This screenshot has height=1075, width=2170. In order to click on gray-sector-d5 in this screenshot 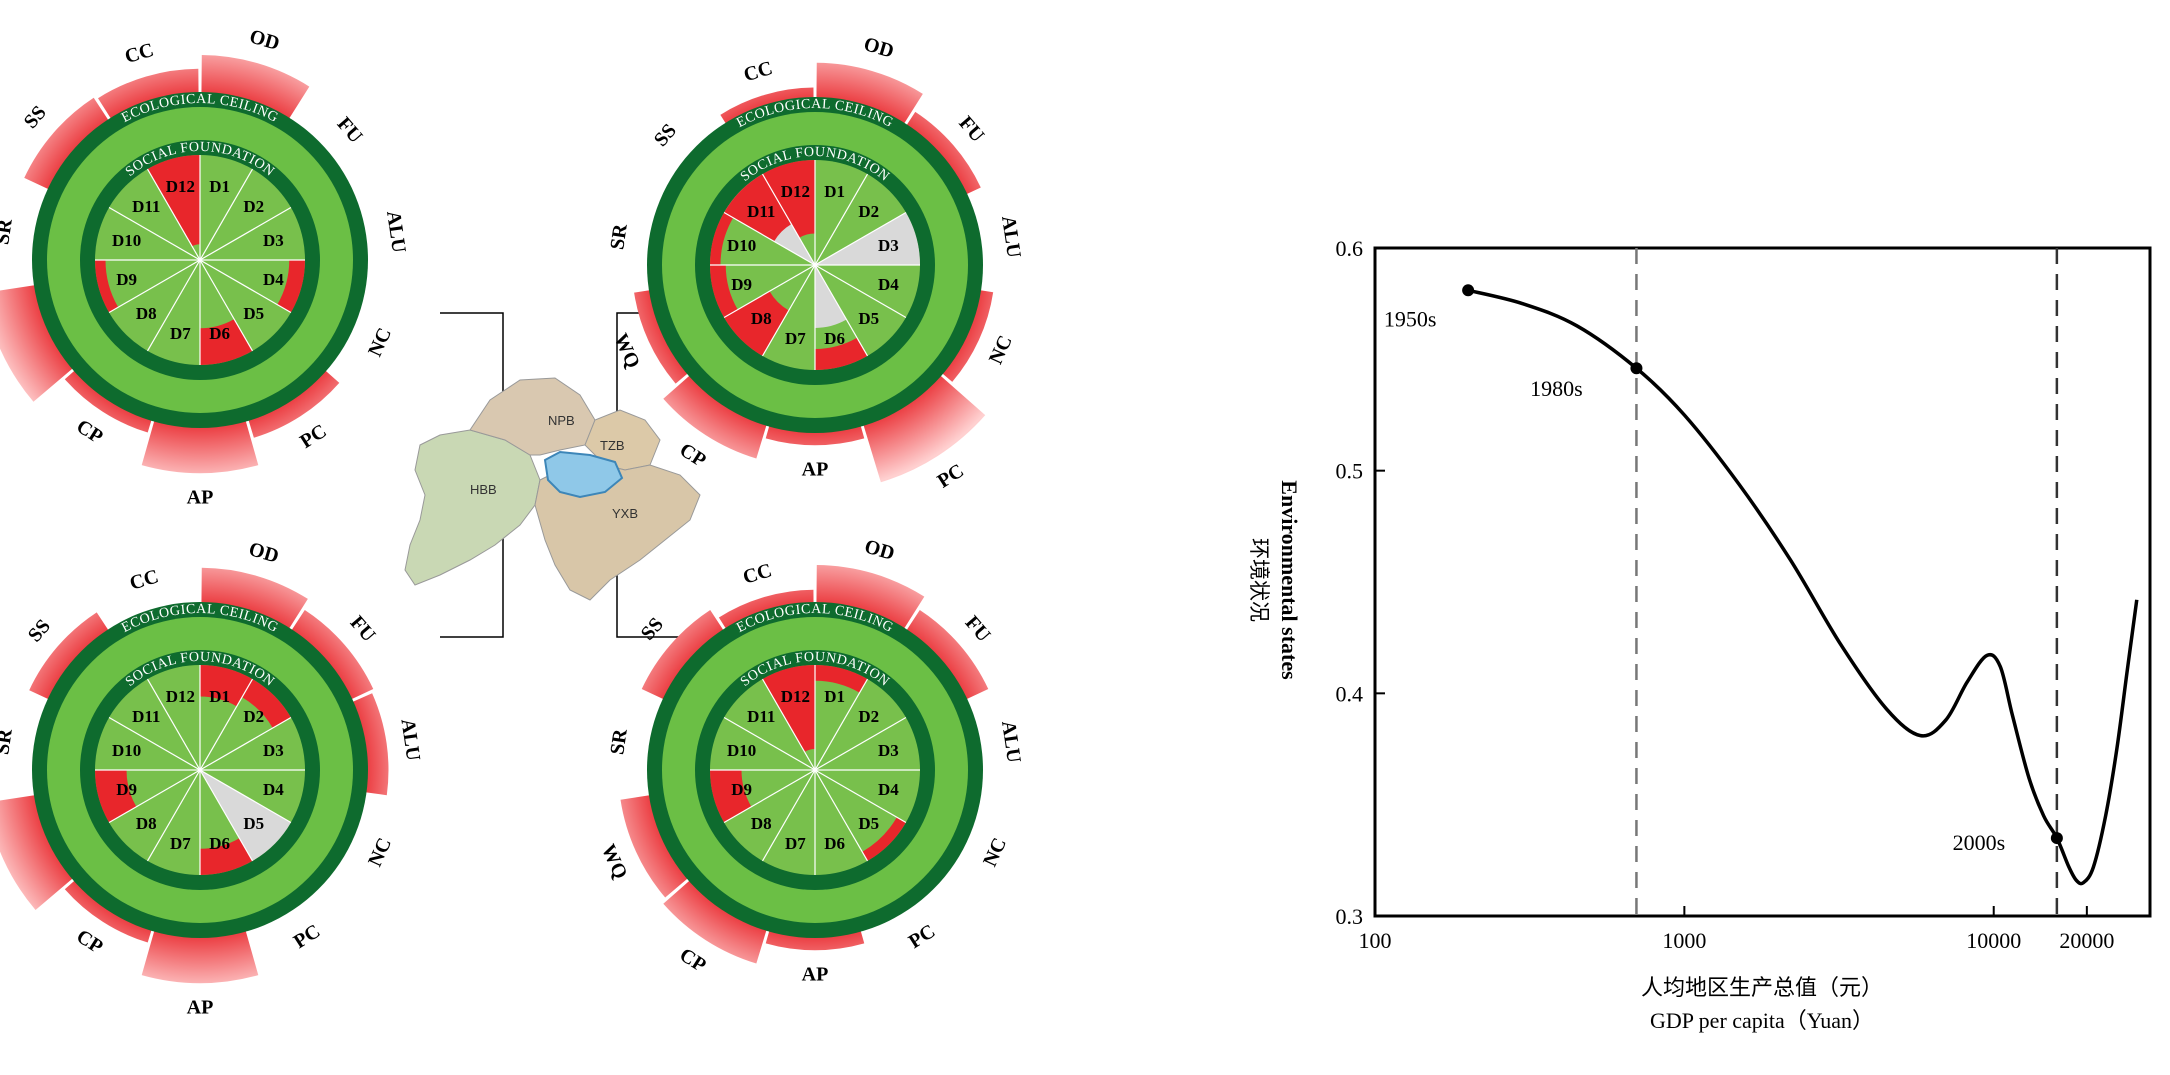, I will do `click(245, 815)`.